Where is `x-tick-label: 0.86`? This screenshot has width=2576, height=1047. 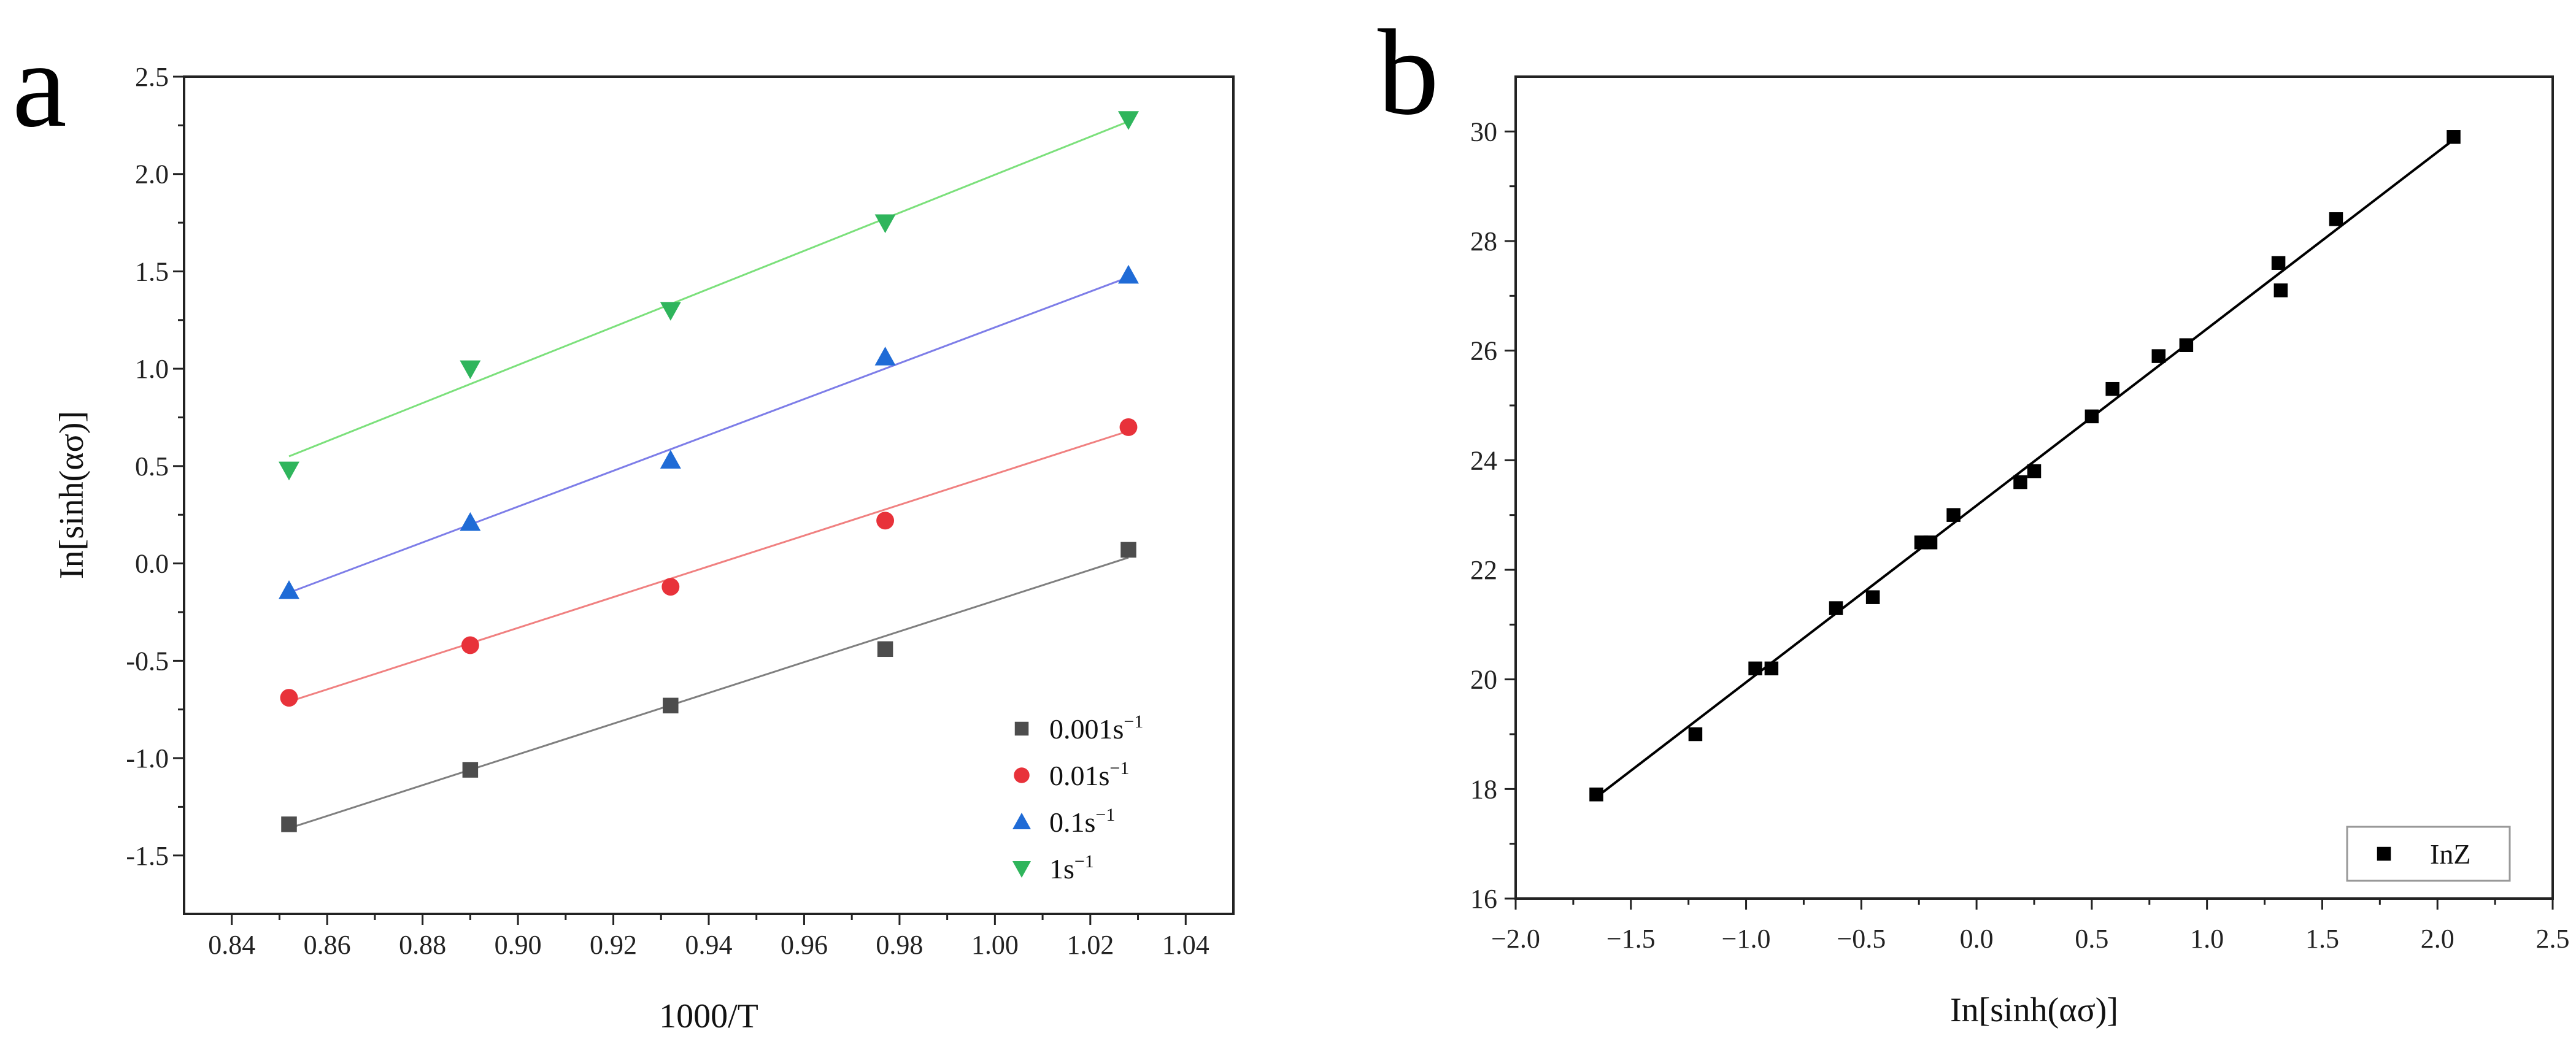
x-tick-label: 0.86 is located at coordinates (327, 945).